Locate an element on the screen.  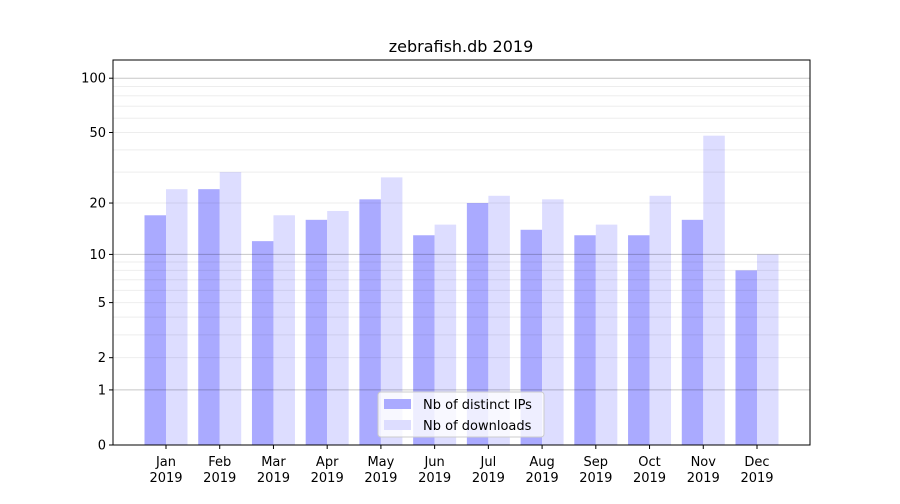
y-tick-label: 100 is located at coordinates (93, 79).